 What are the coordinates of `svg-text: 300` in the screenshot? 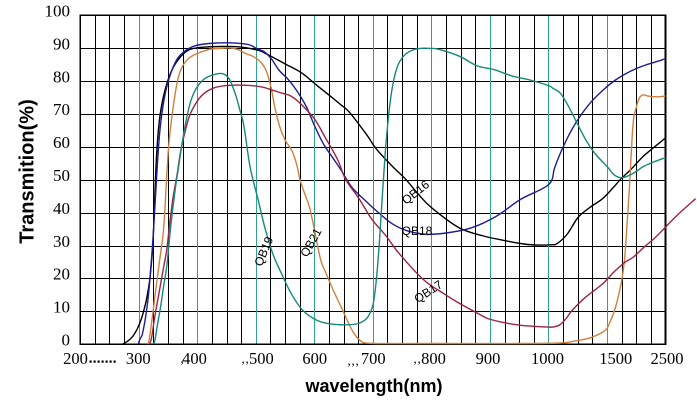 It's located at (138, 358).